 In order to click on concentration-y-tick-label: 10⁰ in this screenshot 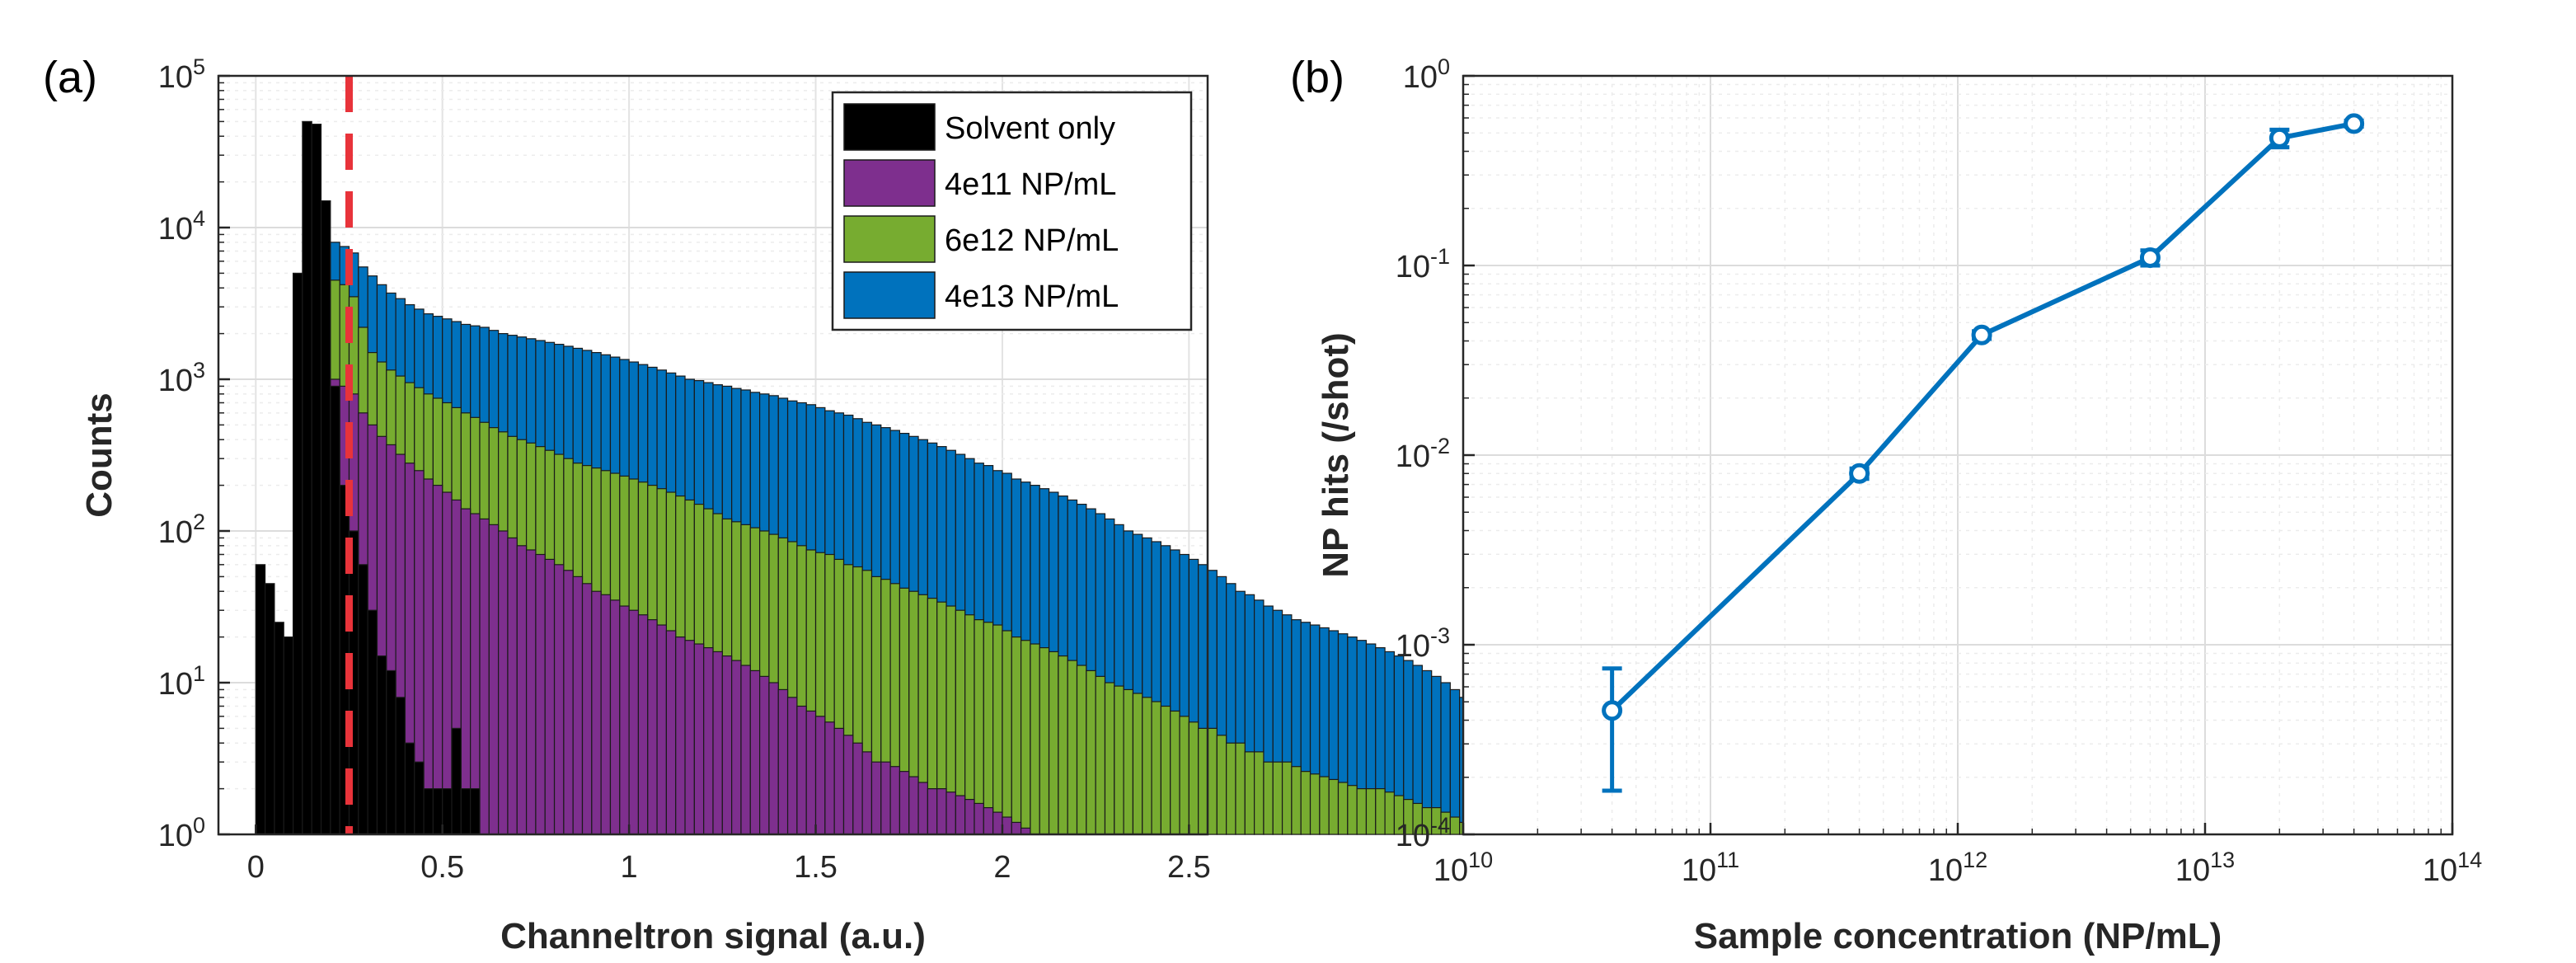, I will do `click(1427, 74)`.